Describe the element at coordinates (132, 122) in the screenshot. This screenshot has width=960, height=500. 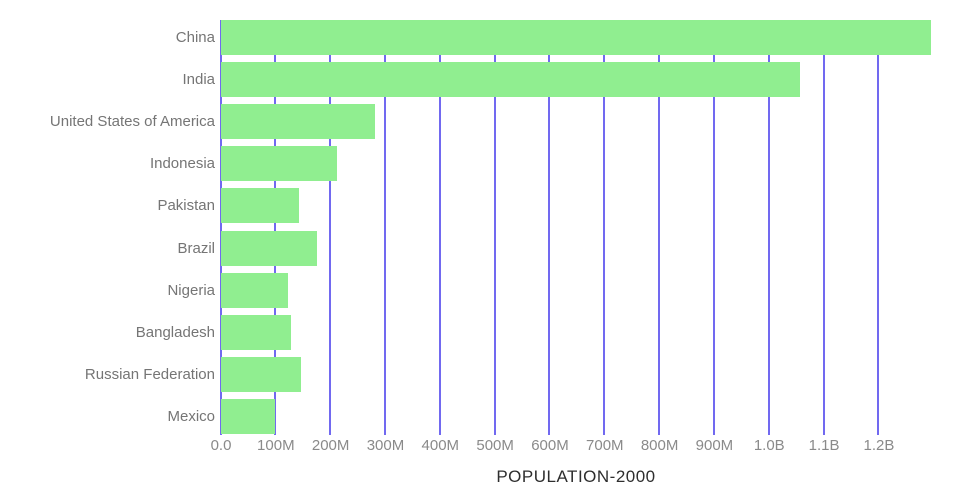
I see `category-label: United States of America` at that location.